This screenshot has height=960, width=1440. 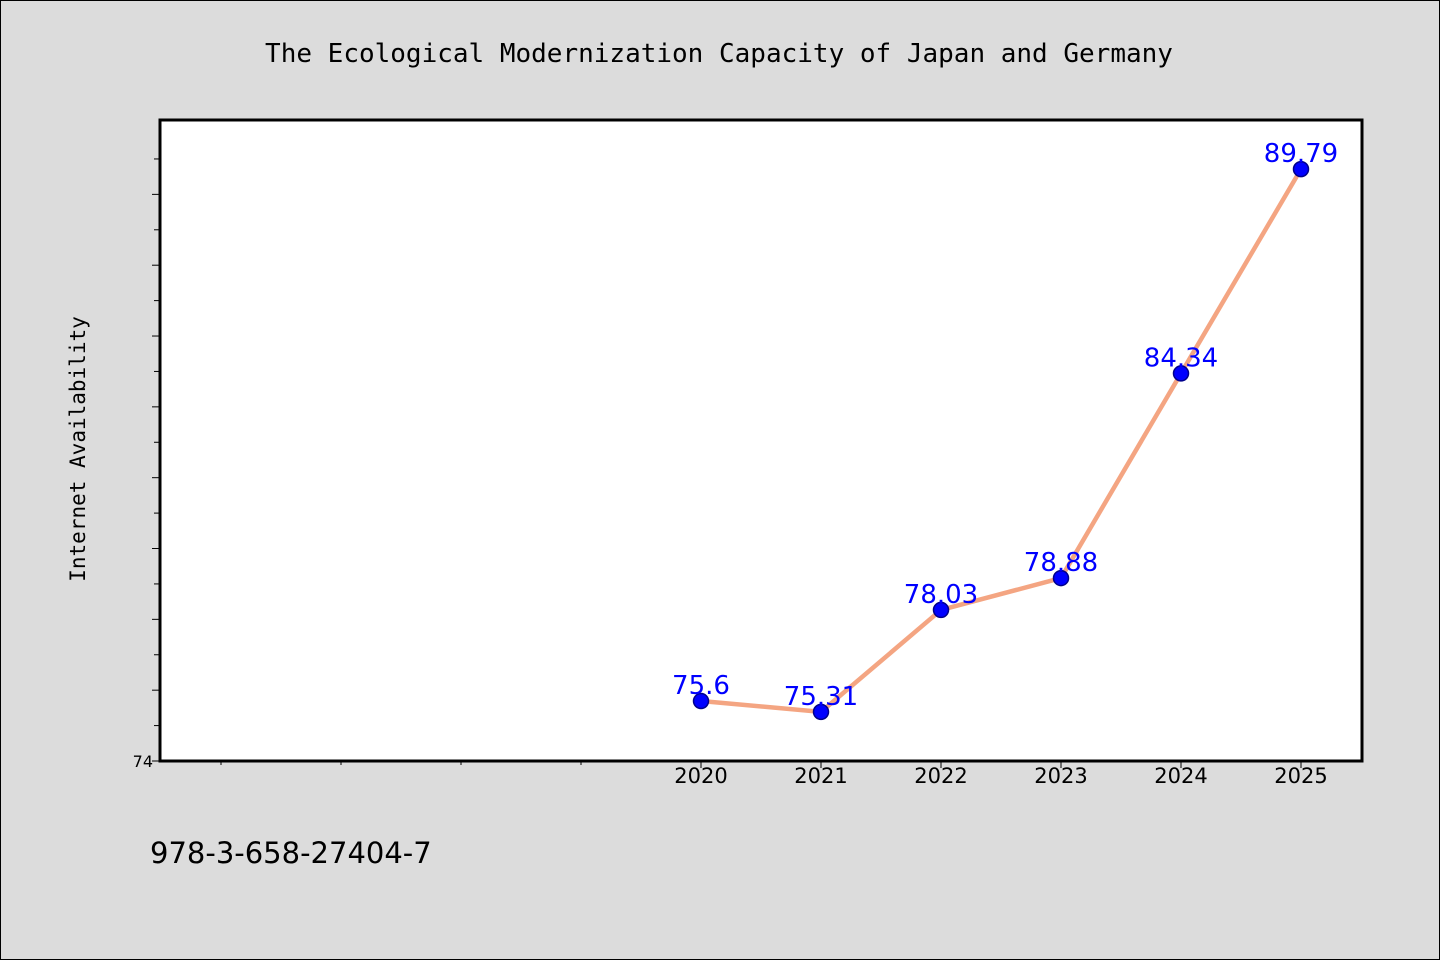 What do you see at coordinates (821, 697) in the screenshot?
I see `data-label: 75.31` at bounding box center [821, 697].